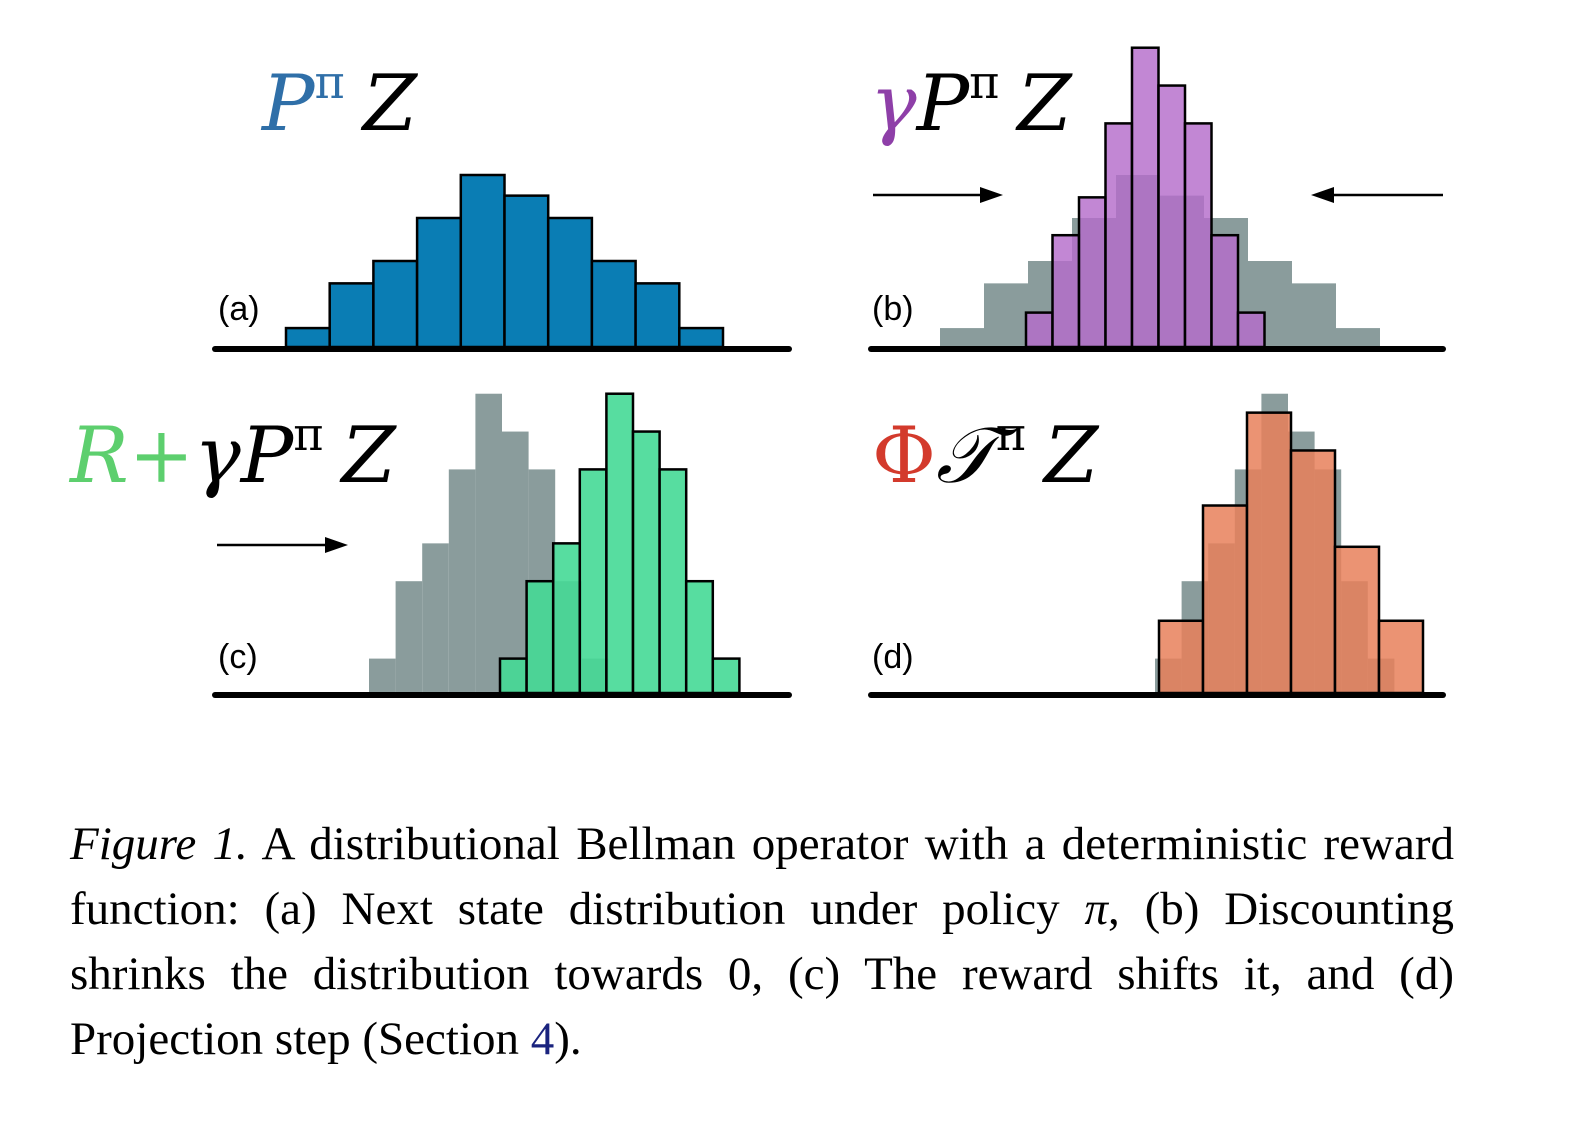  I want to click on panel-c-tag: (c), so click(238, 657).